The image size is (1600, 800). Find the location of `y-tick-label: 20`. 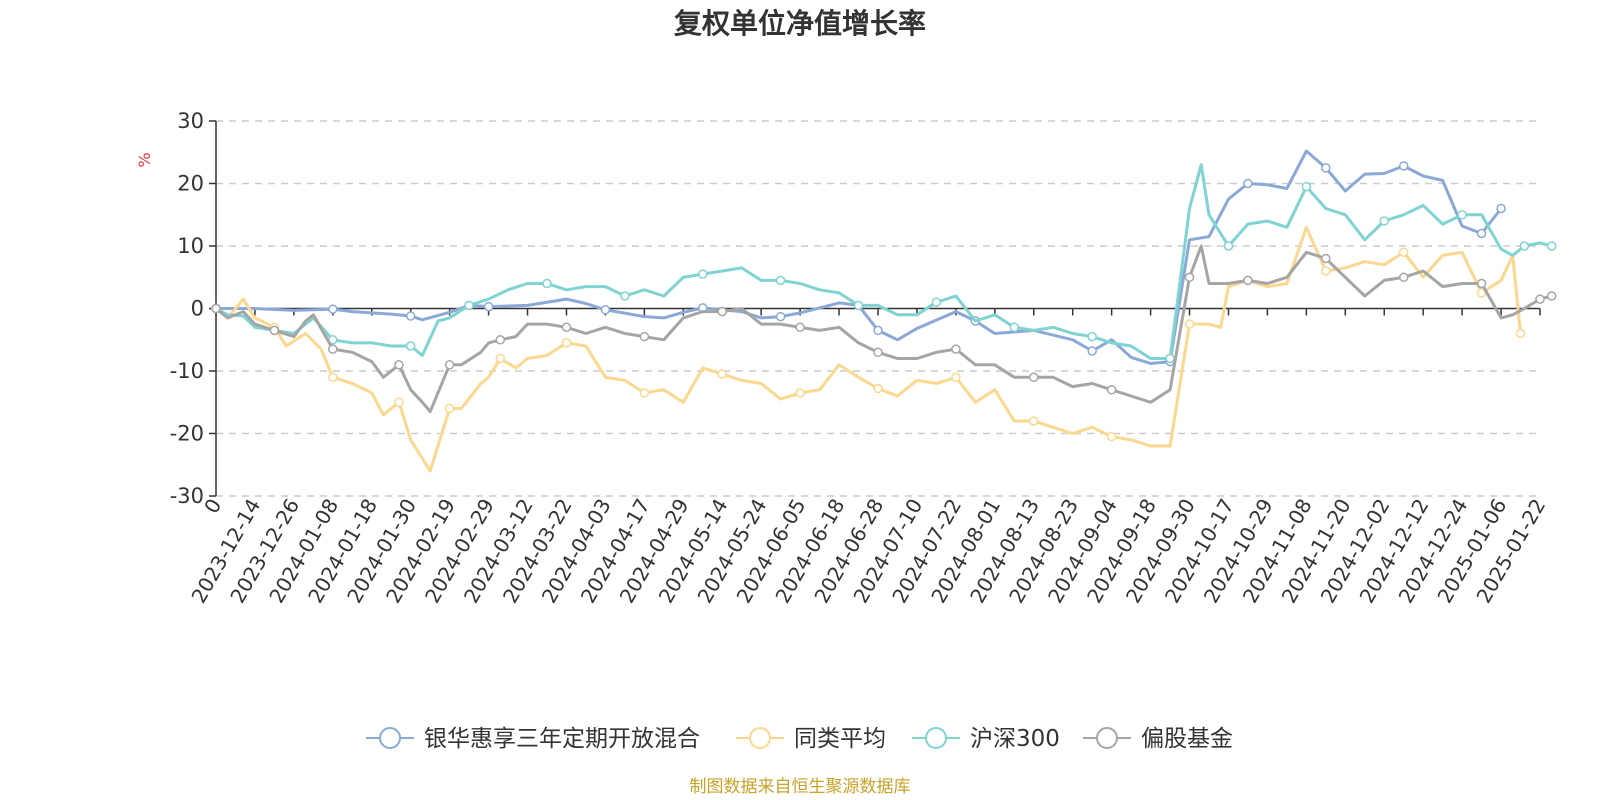

y-tick-label: 20 is located at coordinates (190, 184).